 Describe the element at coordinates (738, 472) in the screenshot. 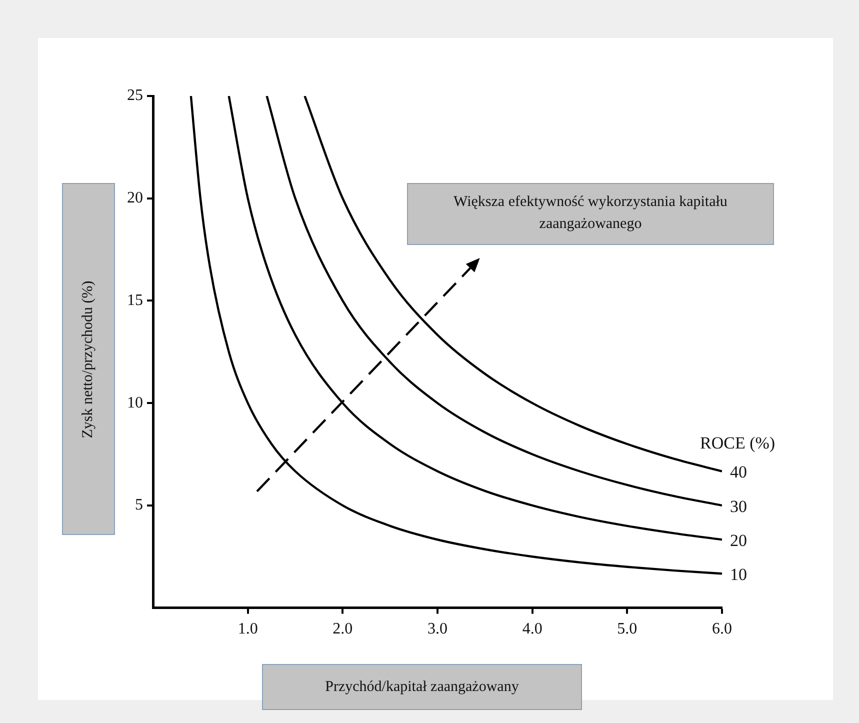

I see `series-label: 40` at that location.